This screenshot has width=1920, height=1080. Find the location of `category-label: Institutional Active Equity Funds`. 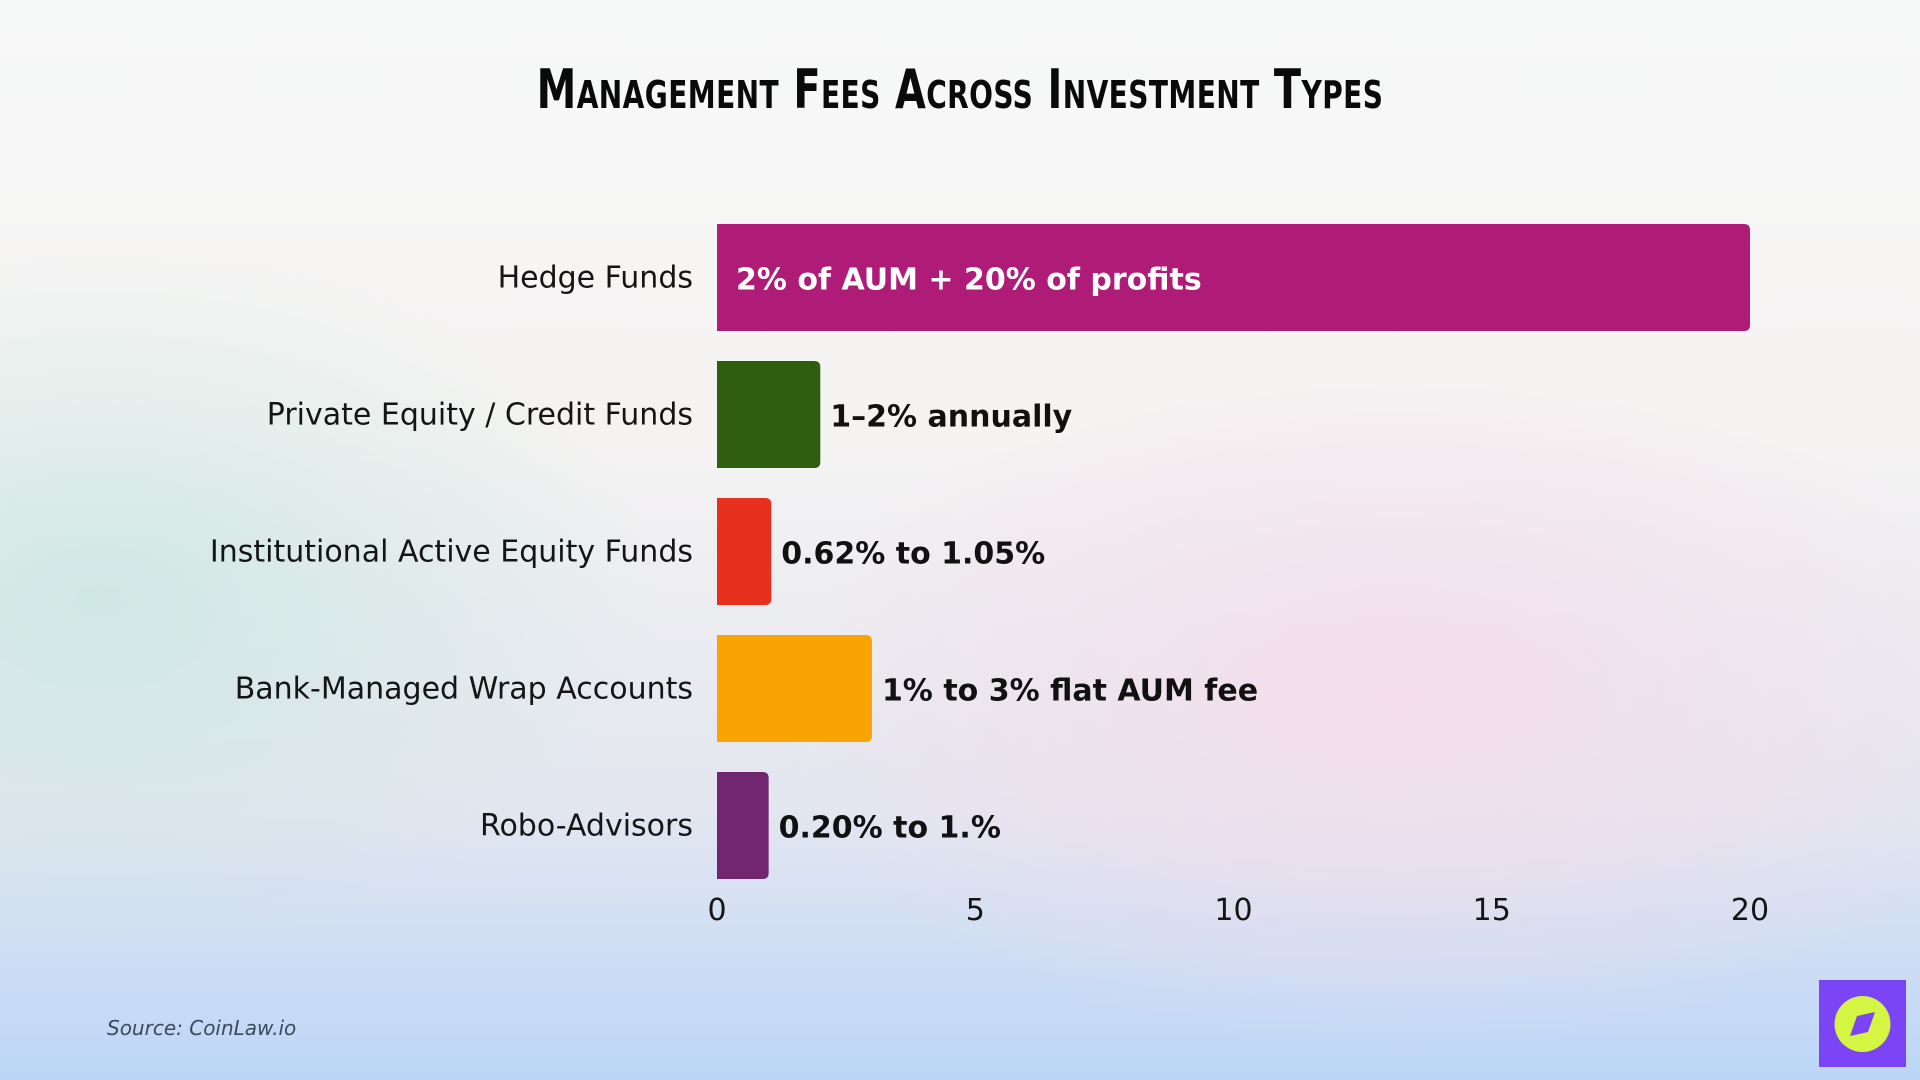

category-label: Institutional Active Equity Funds is located at coordinates (451, 552).